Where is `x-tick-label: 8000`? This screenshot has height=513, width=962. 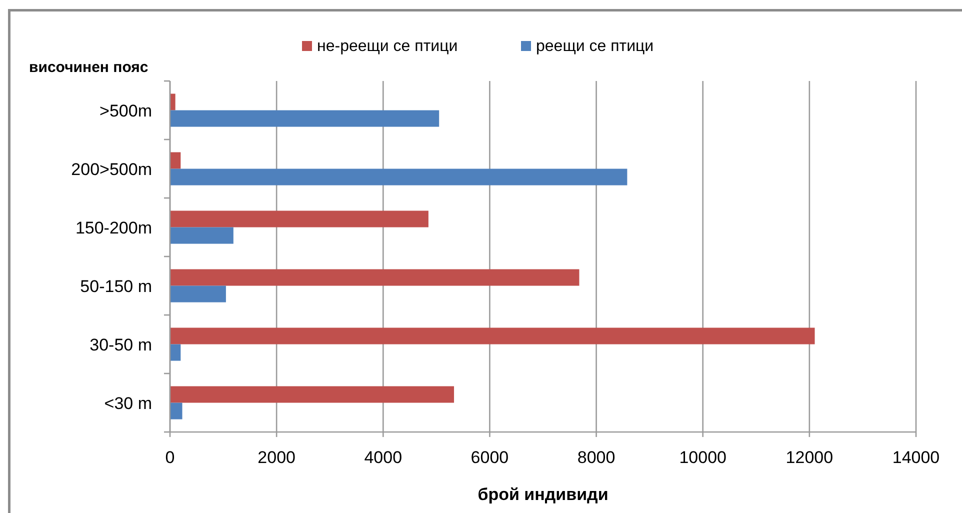 x-tick-label: 8000 is located at coordinates (596, 457).